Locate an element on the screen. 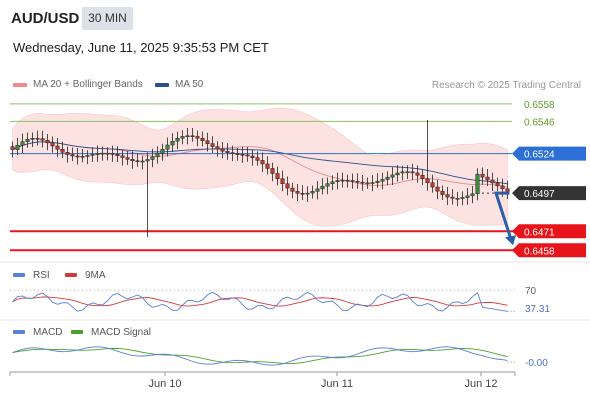 This screenshot has height=400, width=590. legend-swatch-macd is located at coordinates (19, 332).